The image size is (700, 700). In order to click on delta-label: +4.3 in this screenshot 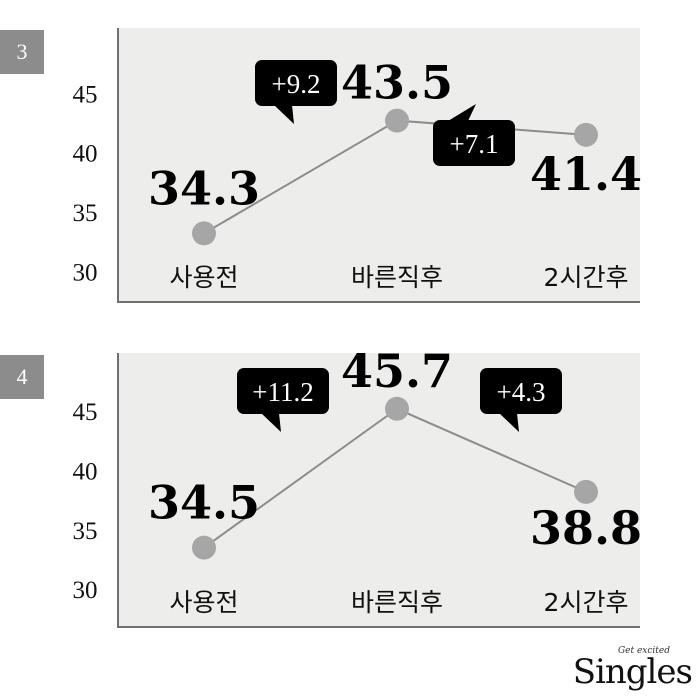, I will do `click(521, 392)`.